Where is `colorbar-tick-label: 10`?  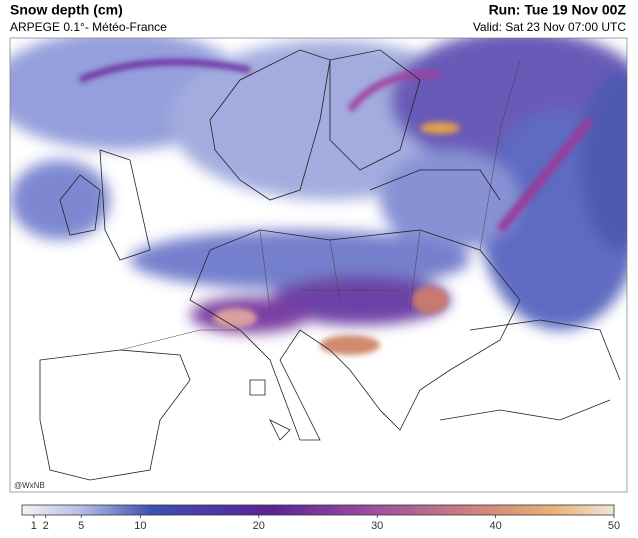
colorbar-tick-label: 10 is located at coordinates (140, 526).